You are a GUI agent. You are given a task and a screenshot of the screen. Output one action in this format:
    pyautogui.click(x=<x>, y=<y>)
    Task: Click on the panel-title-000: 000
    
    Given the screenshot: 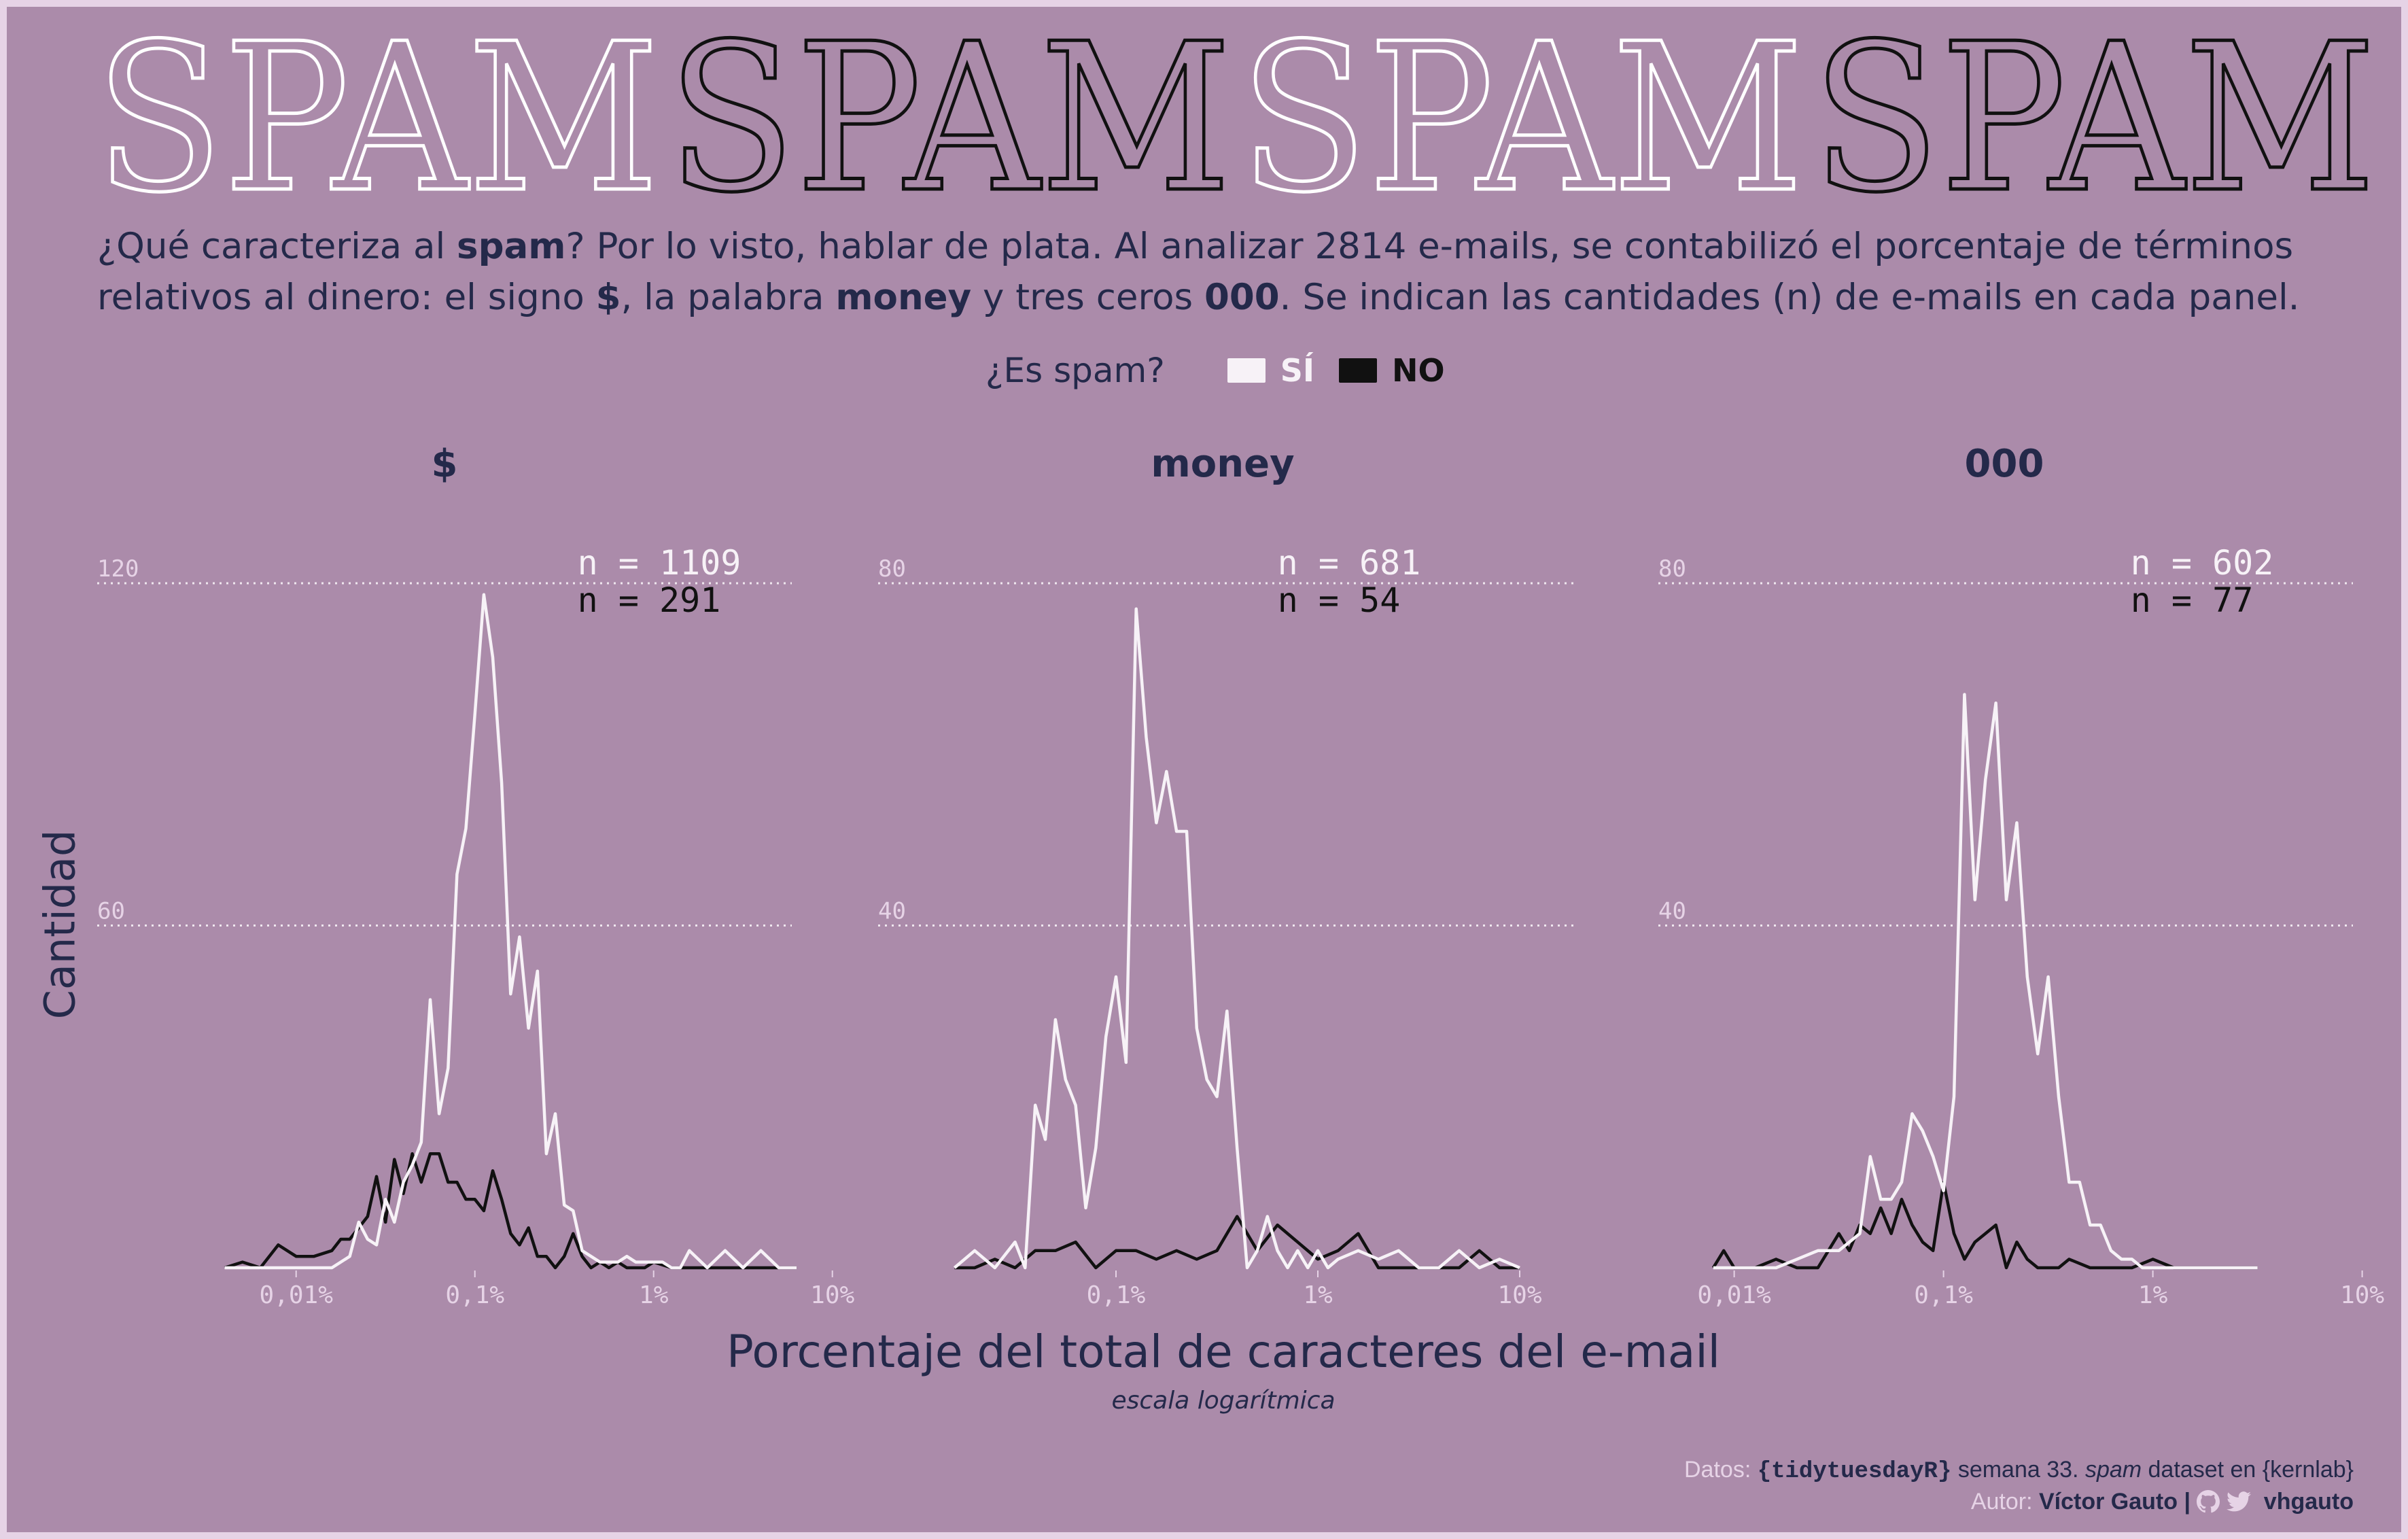 What is the action you would take?
    pyautogui.click(x=2004, y=464)
    